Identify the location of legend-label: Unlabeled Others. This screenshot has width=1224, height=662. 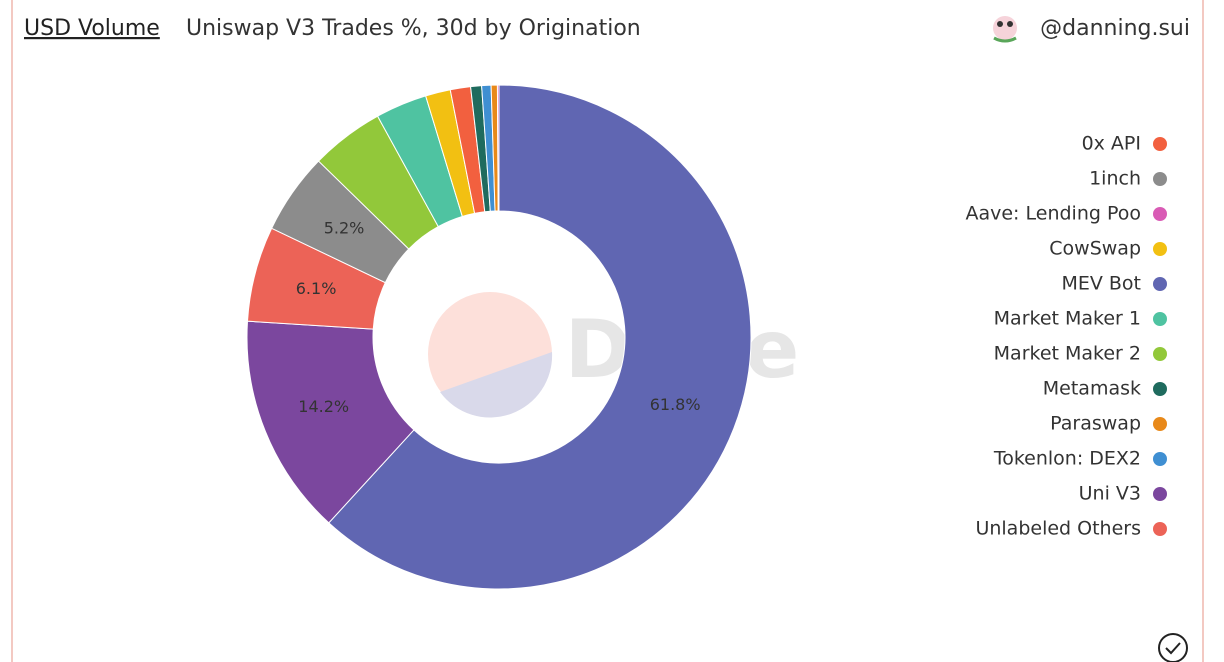
(1058, 529).